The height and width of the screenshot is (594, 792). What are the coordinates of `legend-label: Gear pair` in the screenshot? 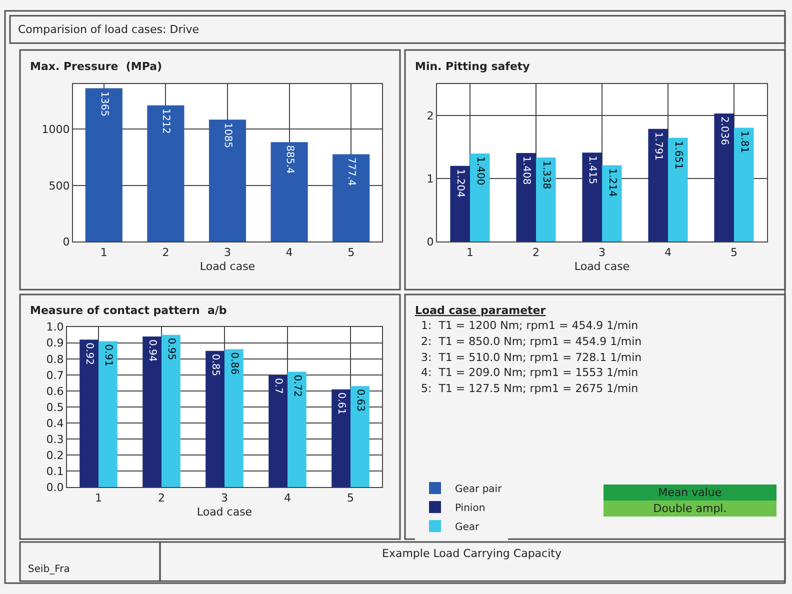 It's located at (479, 489).